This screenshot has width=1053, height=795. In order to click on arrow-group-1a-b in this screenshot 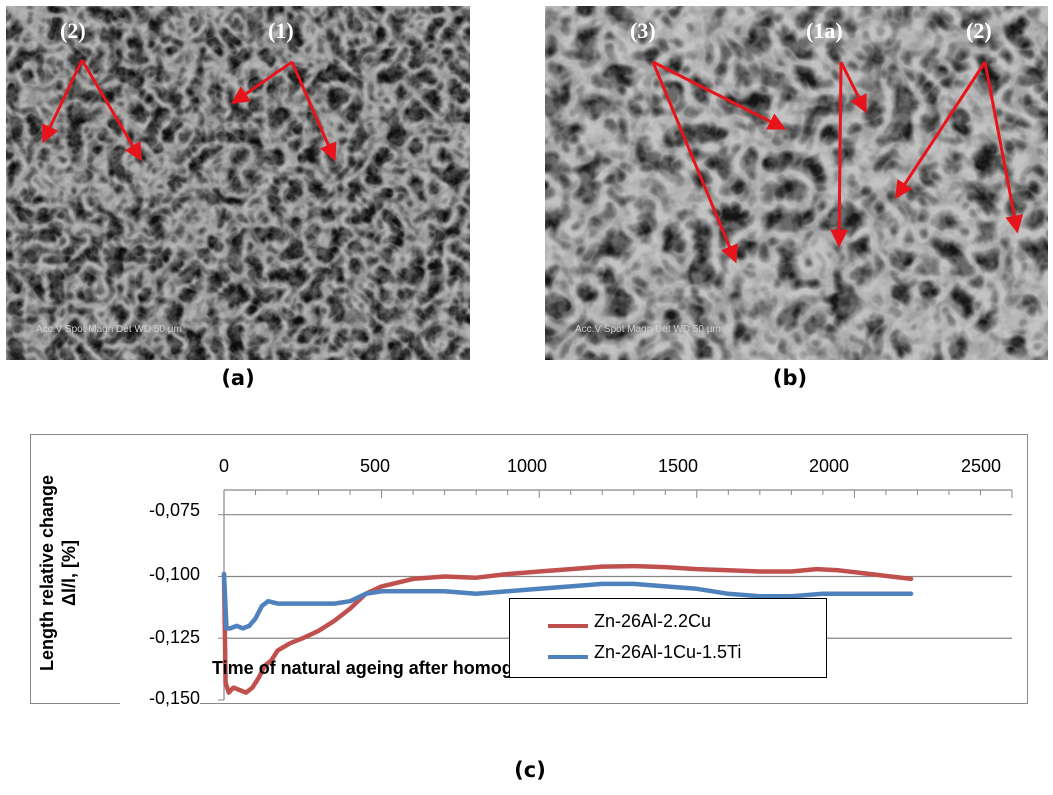, I will do `click(848, 154)`.